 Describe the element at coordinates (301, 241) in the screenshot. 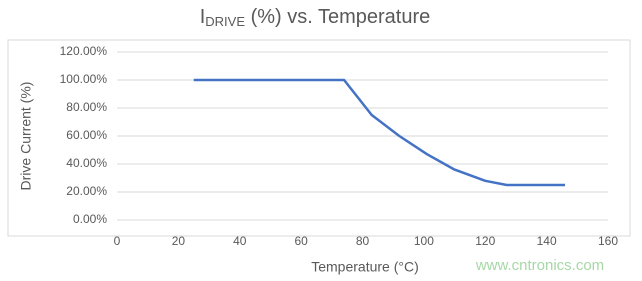

I see `x-tick-label: 60` at that location.